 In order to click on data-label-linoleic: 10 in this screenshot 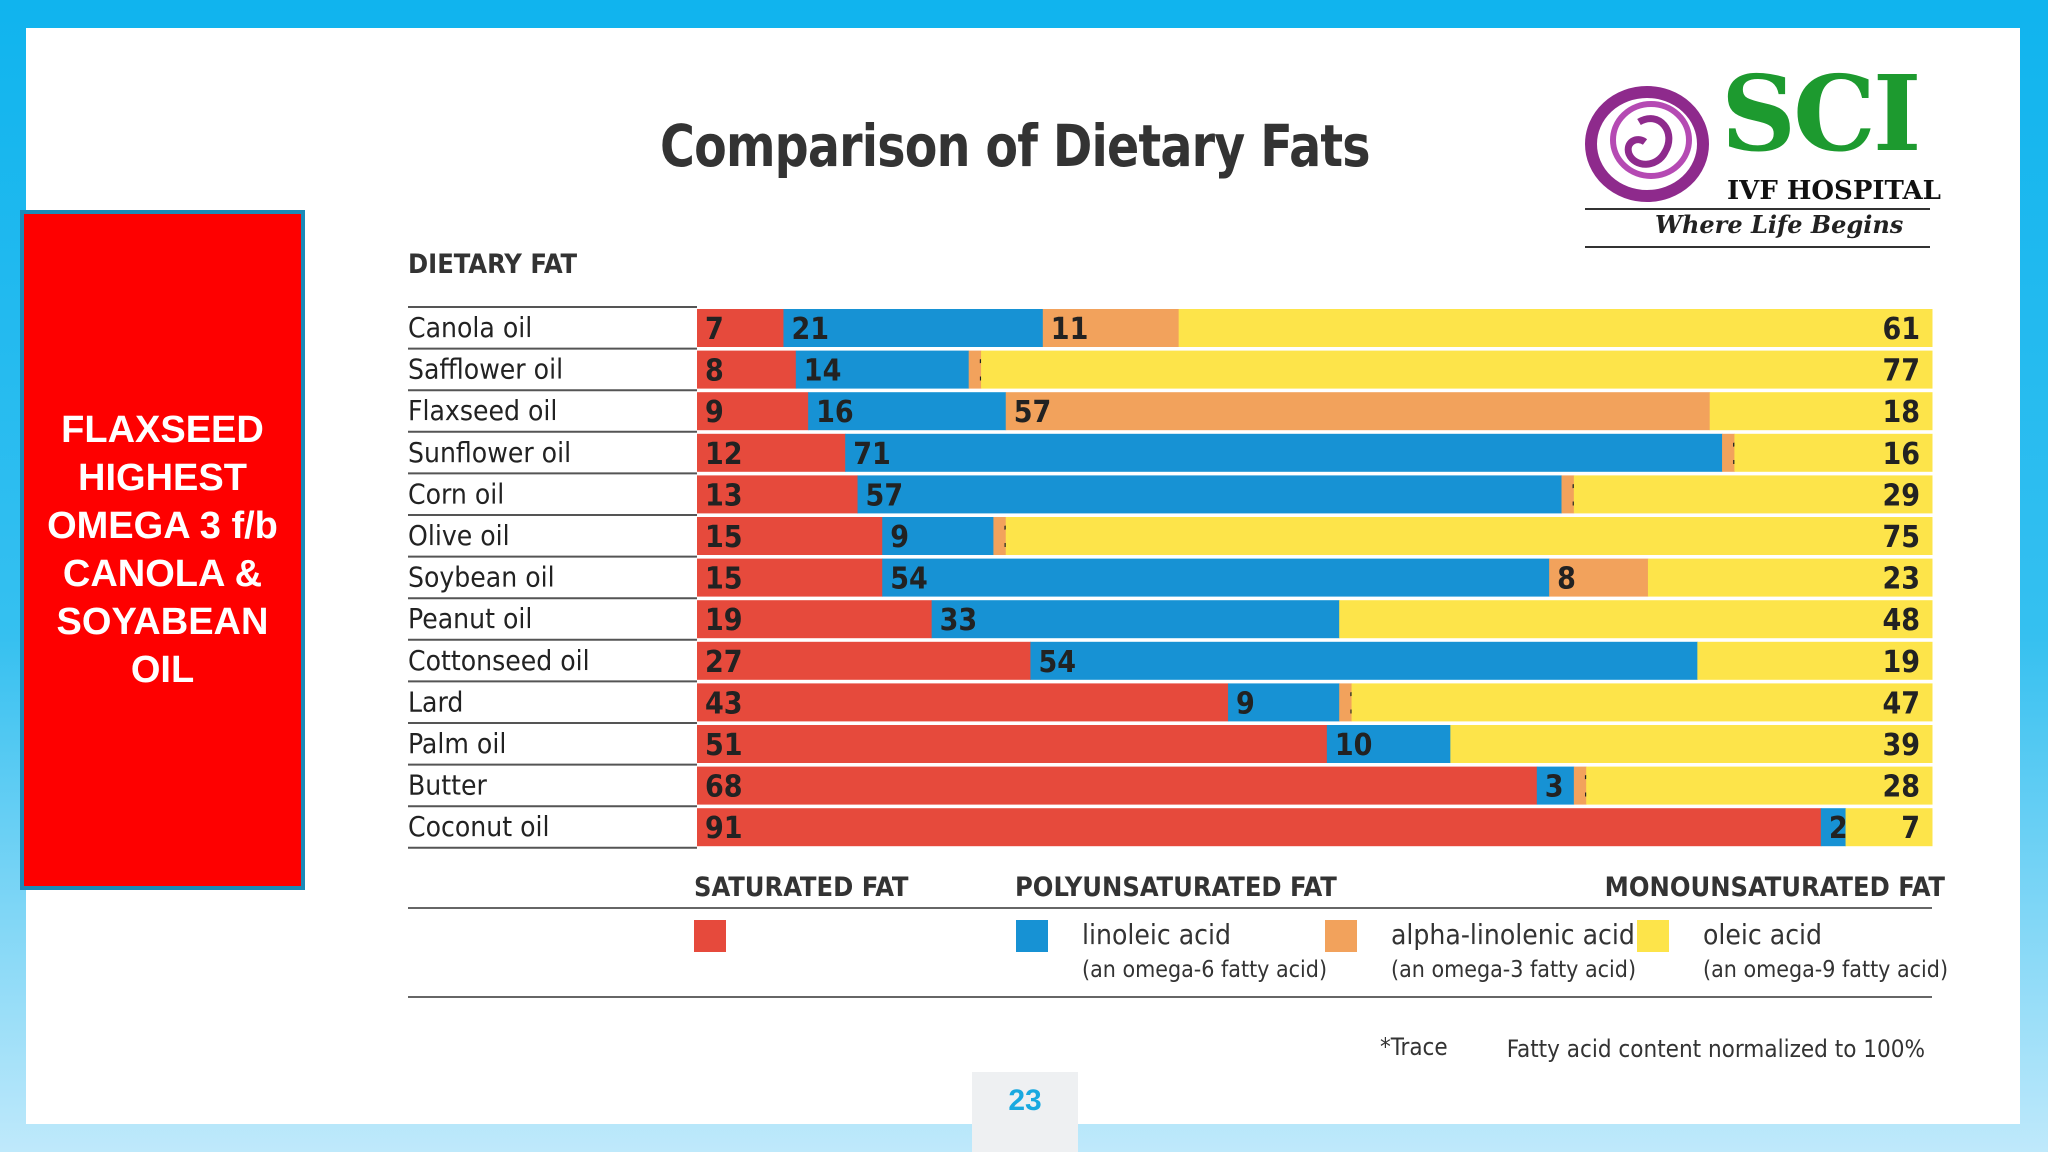, I will do `click(1354, 745)`.